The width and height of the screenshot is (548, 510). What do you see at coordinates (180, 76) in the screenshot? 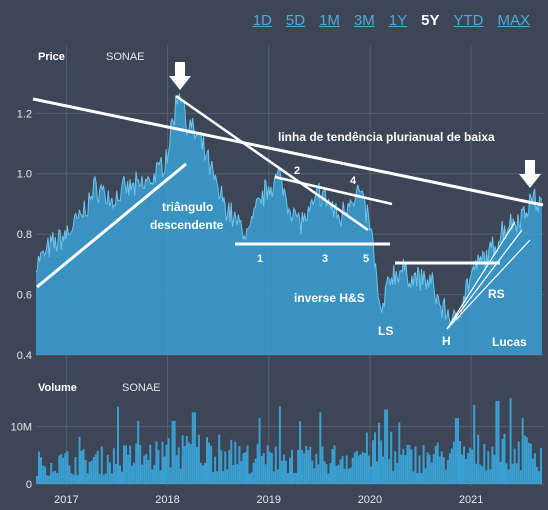
I see `arrow-down-icon` at bounding box center [180, 76].